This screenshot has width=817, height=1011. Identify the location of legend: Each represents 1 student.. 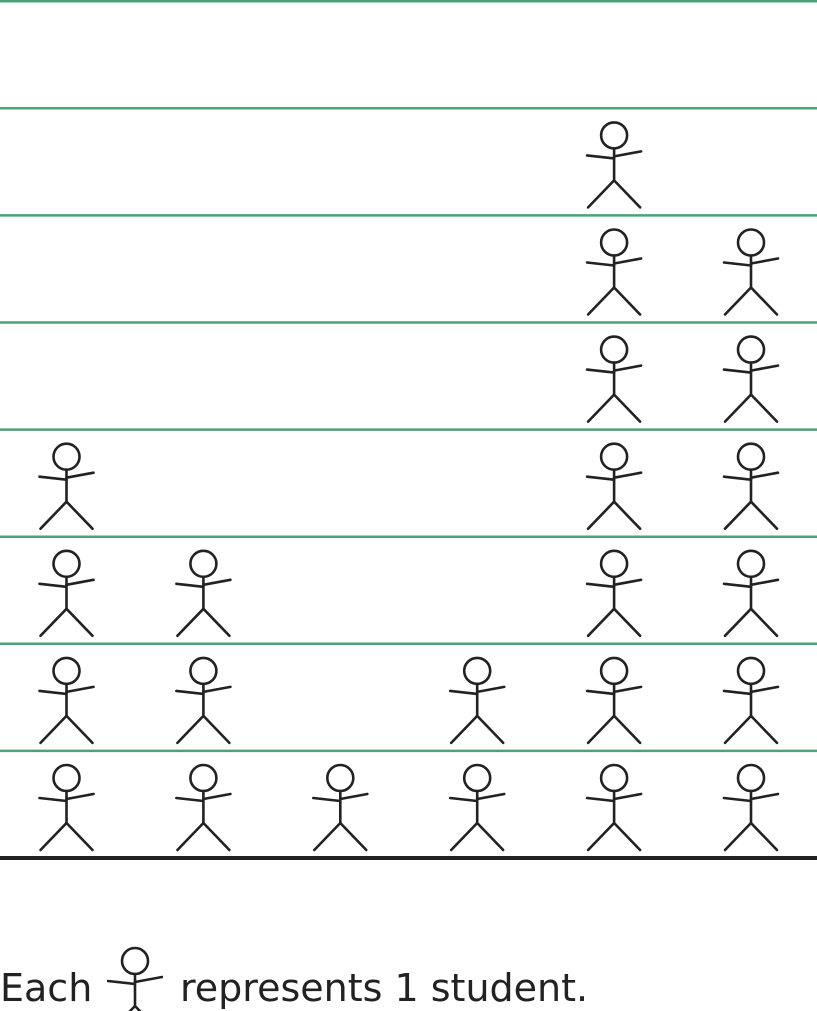
(408, 974).